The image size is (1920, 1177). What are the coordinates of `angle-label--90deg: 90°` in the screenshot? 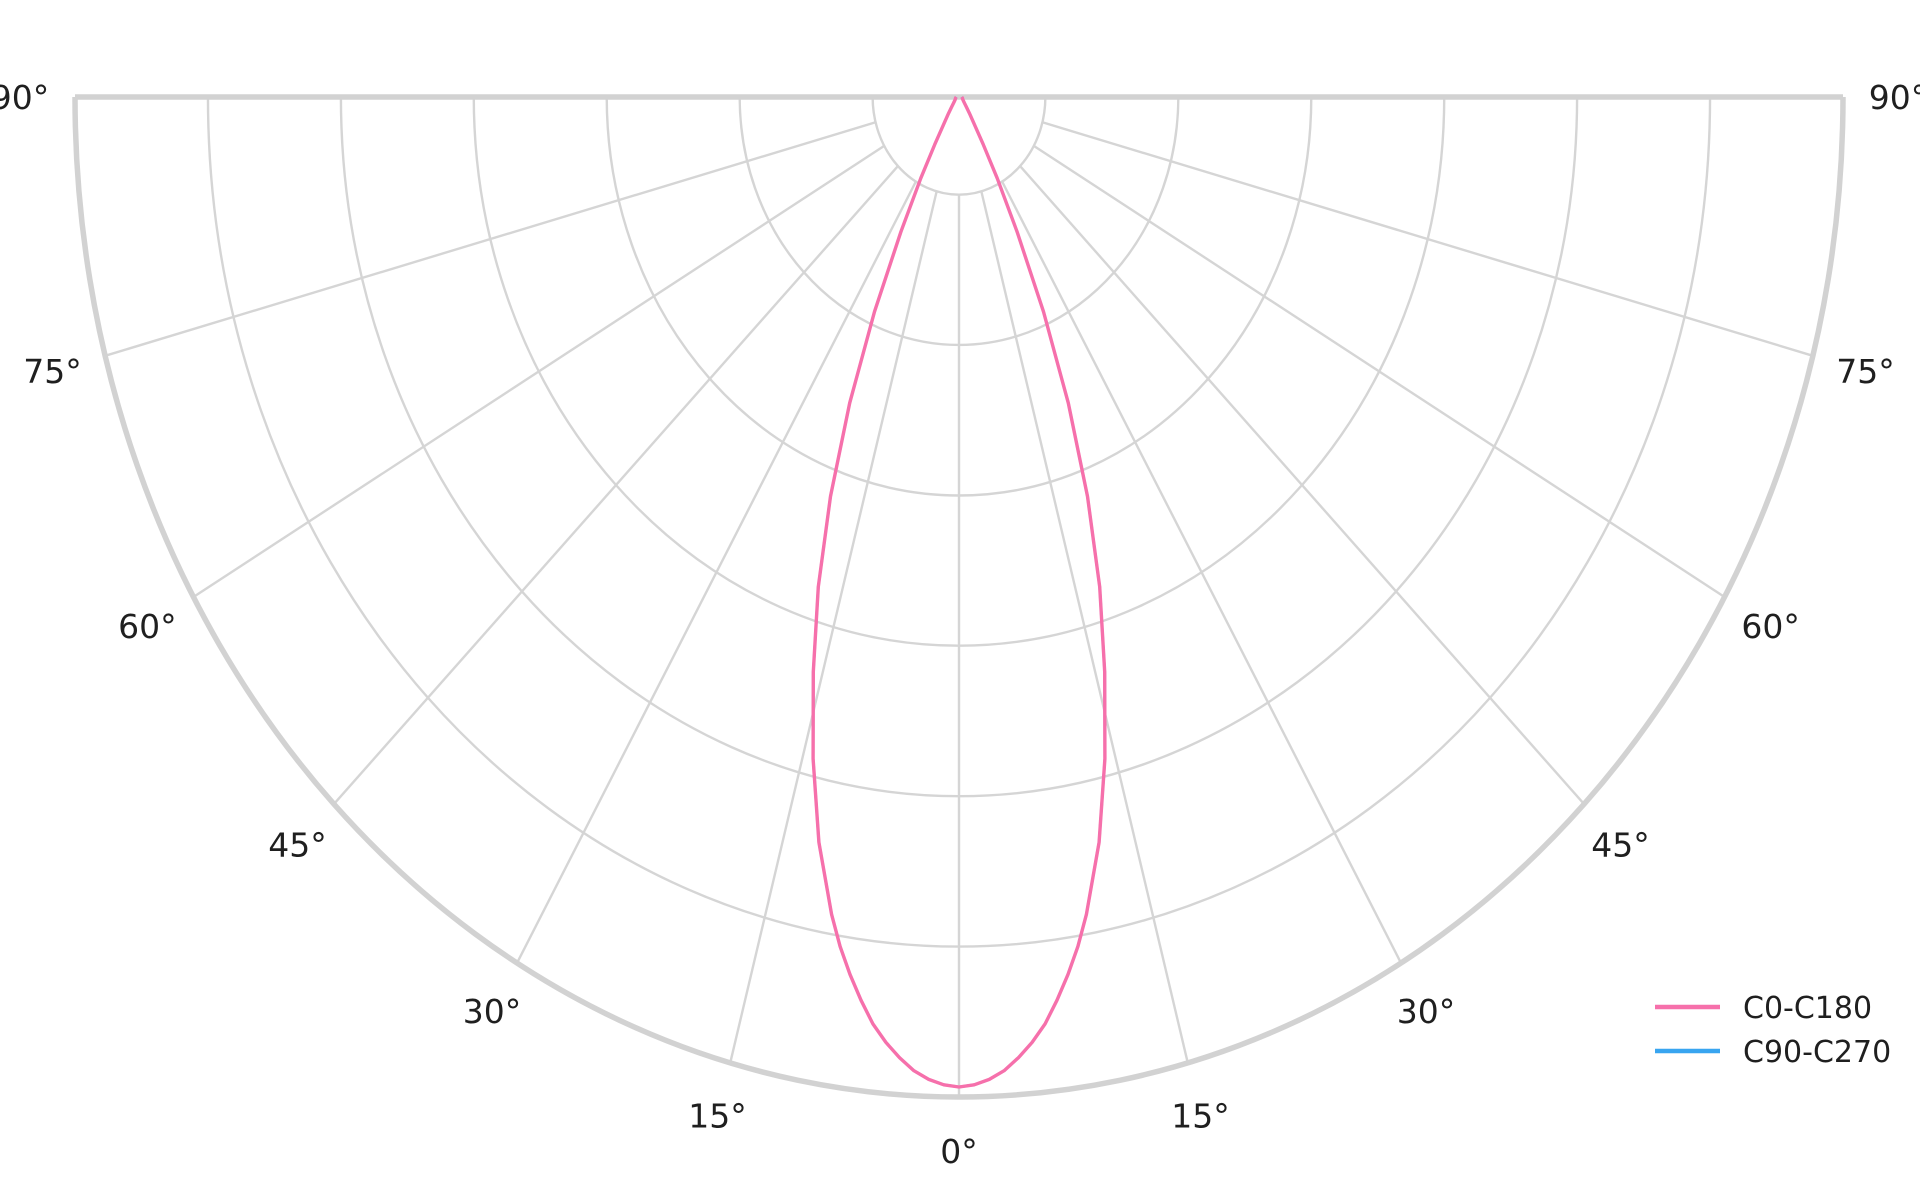 It's located at (24, 97).